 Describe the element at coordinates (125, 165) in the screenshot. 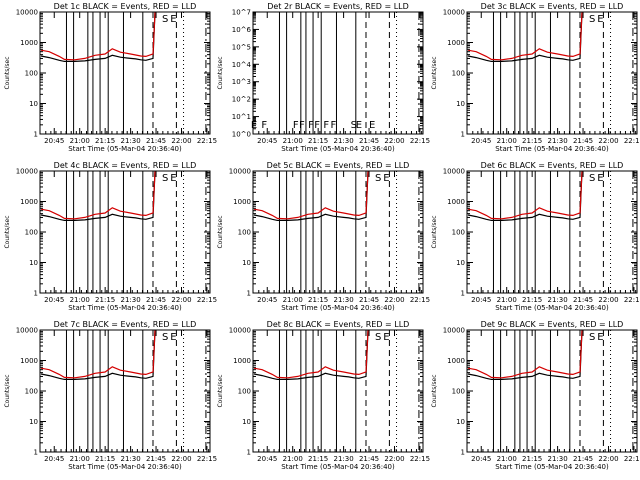

I see `chart-title: Det 4c BLACK = Events, RED = LLD` at that location.